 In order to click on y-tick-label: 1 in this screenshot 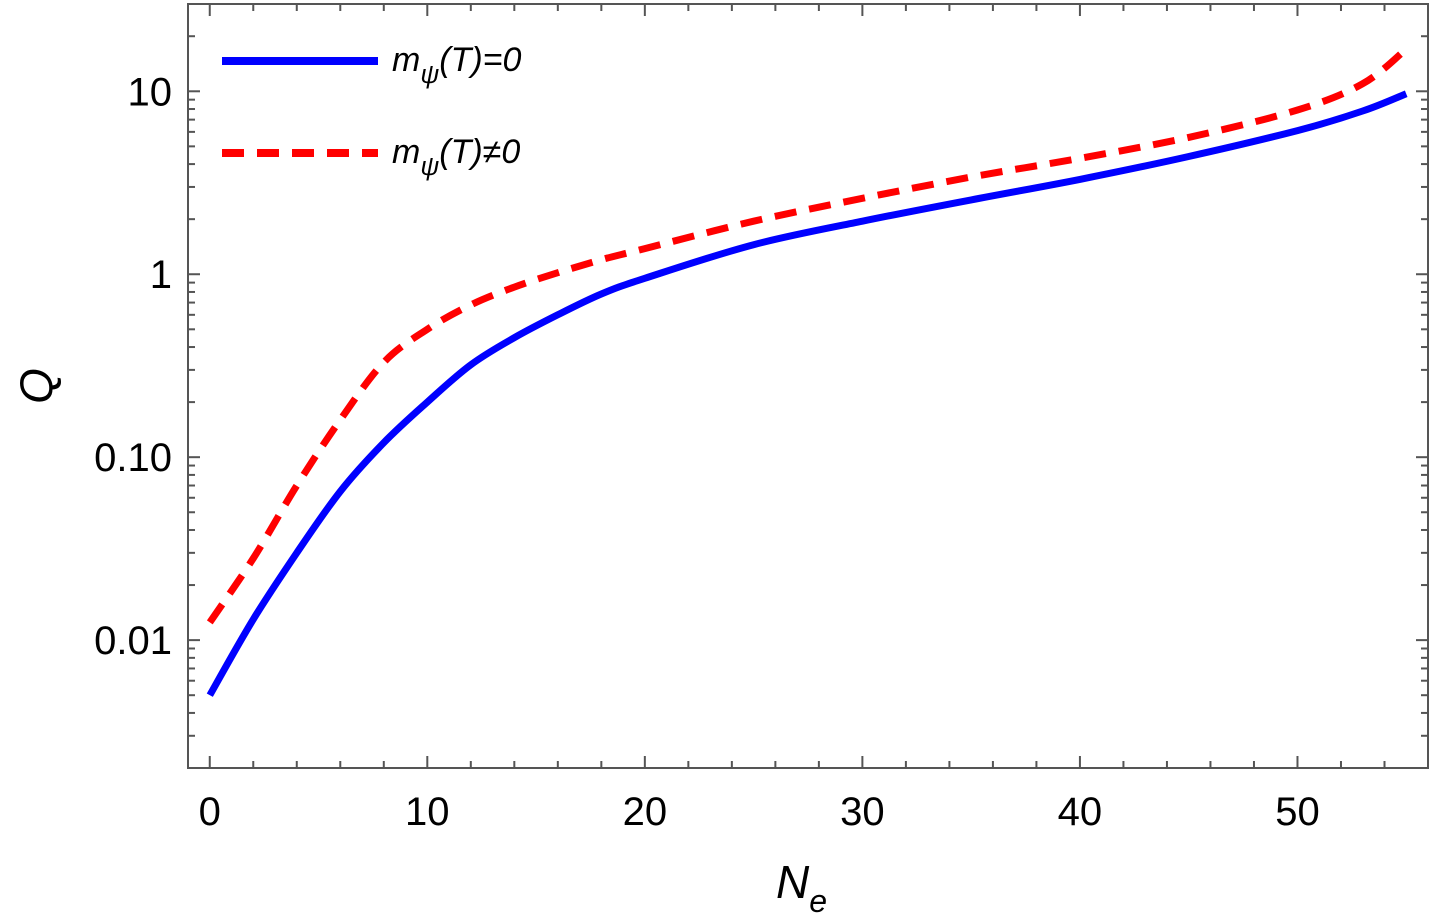, I will do `click(161, 275)`.